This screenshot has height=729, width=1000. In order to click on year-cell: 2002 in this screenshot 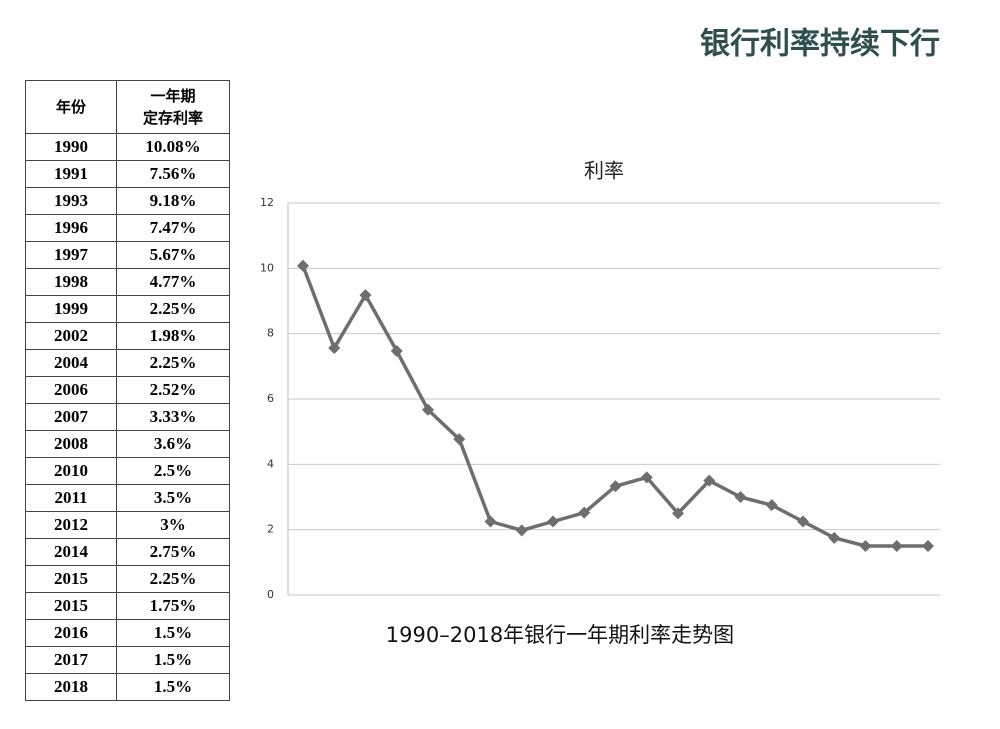, I will do `click(71, 336)`.